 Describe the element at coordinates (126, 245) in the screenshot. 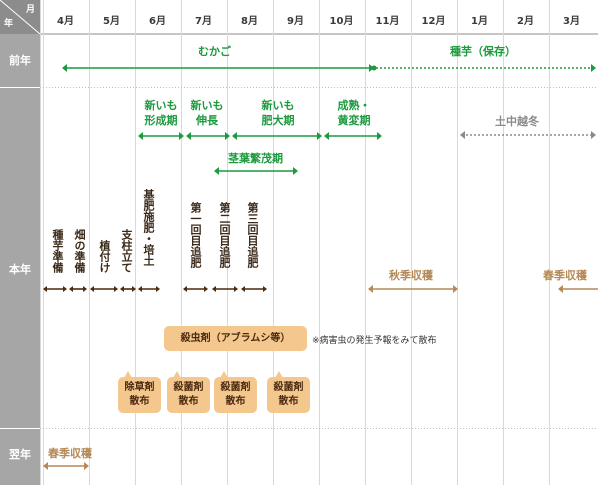

I see `task-char: 柱` at that location.